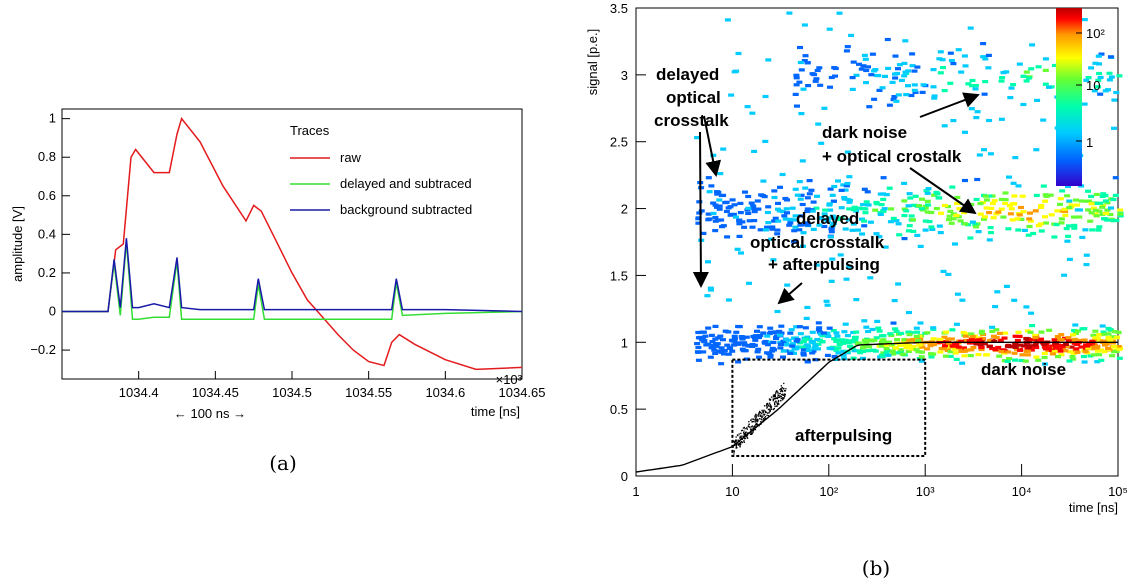 This screenshot has width=1142, height=583. I want to click on arrow-two-pe, so click(943, 191).